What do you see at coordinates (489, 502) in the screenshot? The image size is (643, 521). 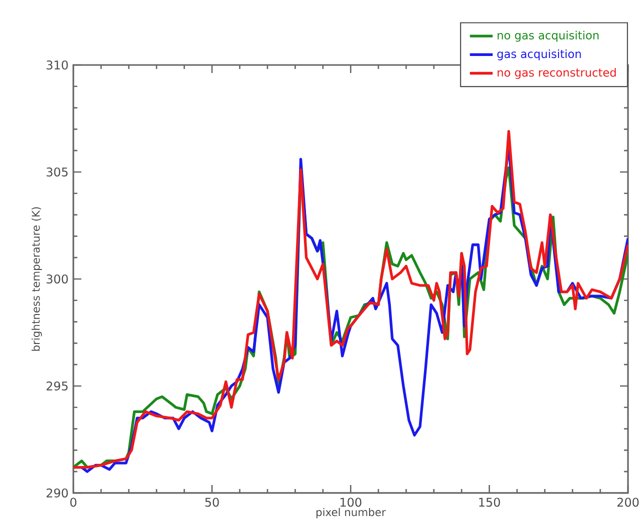 I see `x-tick-label: 150` at bounding box center [489, 502].